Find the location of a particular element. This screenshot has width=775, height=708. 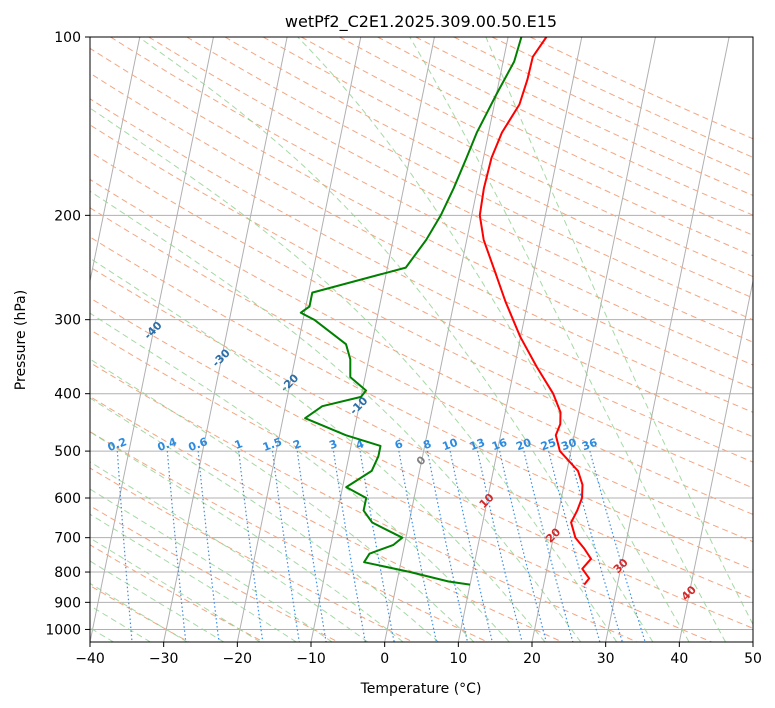

x-axis: −40 −30 −20 −10 0 10 20 30 40 50 is located at coordinates (418, 654).